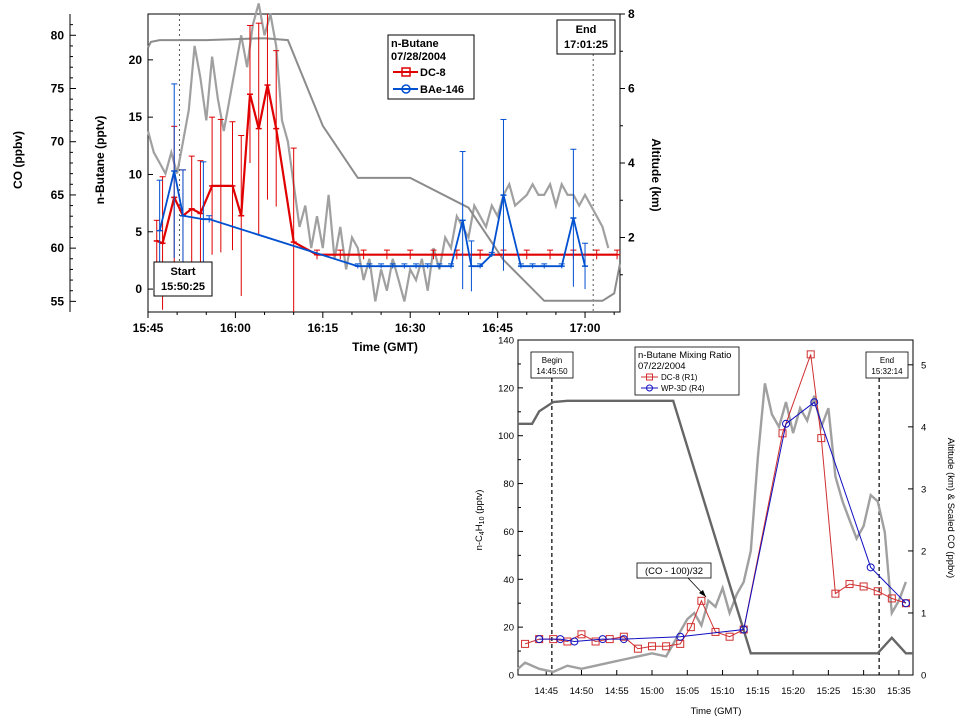 This screenshot has height=720, width=960. I want to click on chart2-y-tick-label: 120, so click(506, 388).